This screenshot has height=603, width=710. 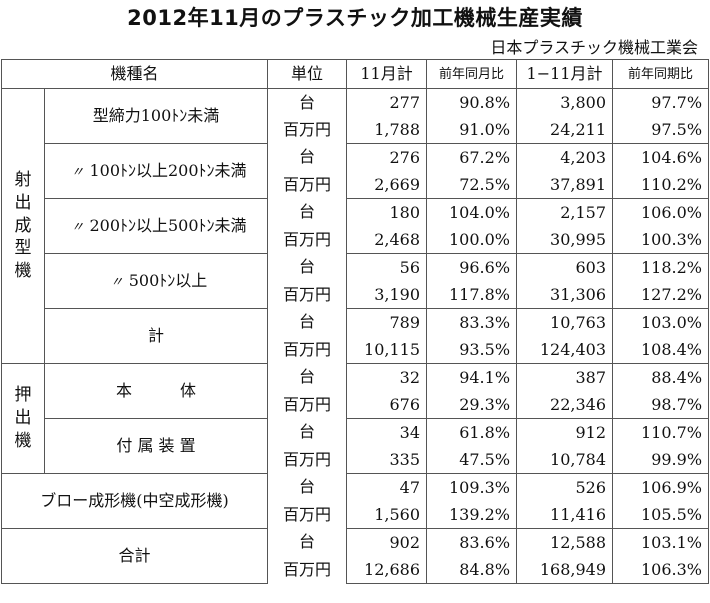 I want to click on value-cell: 29.3%, so click(x=472, y=405).